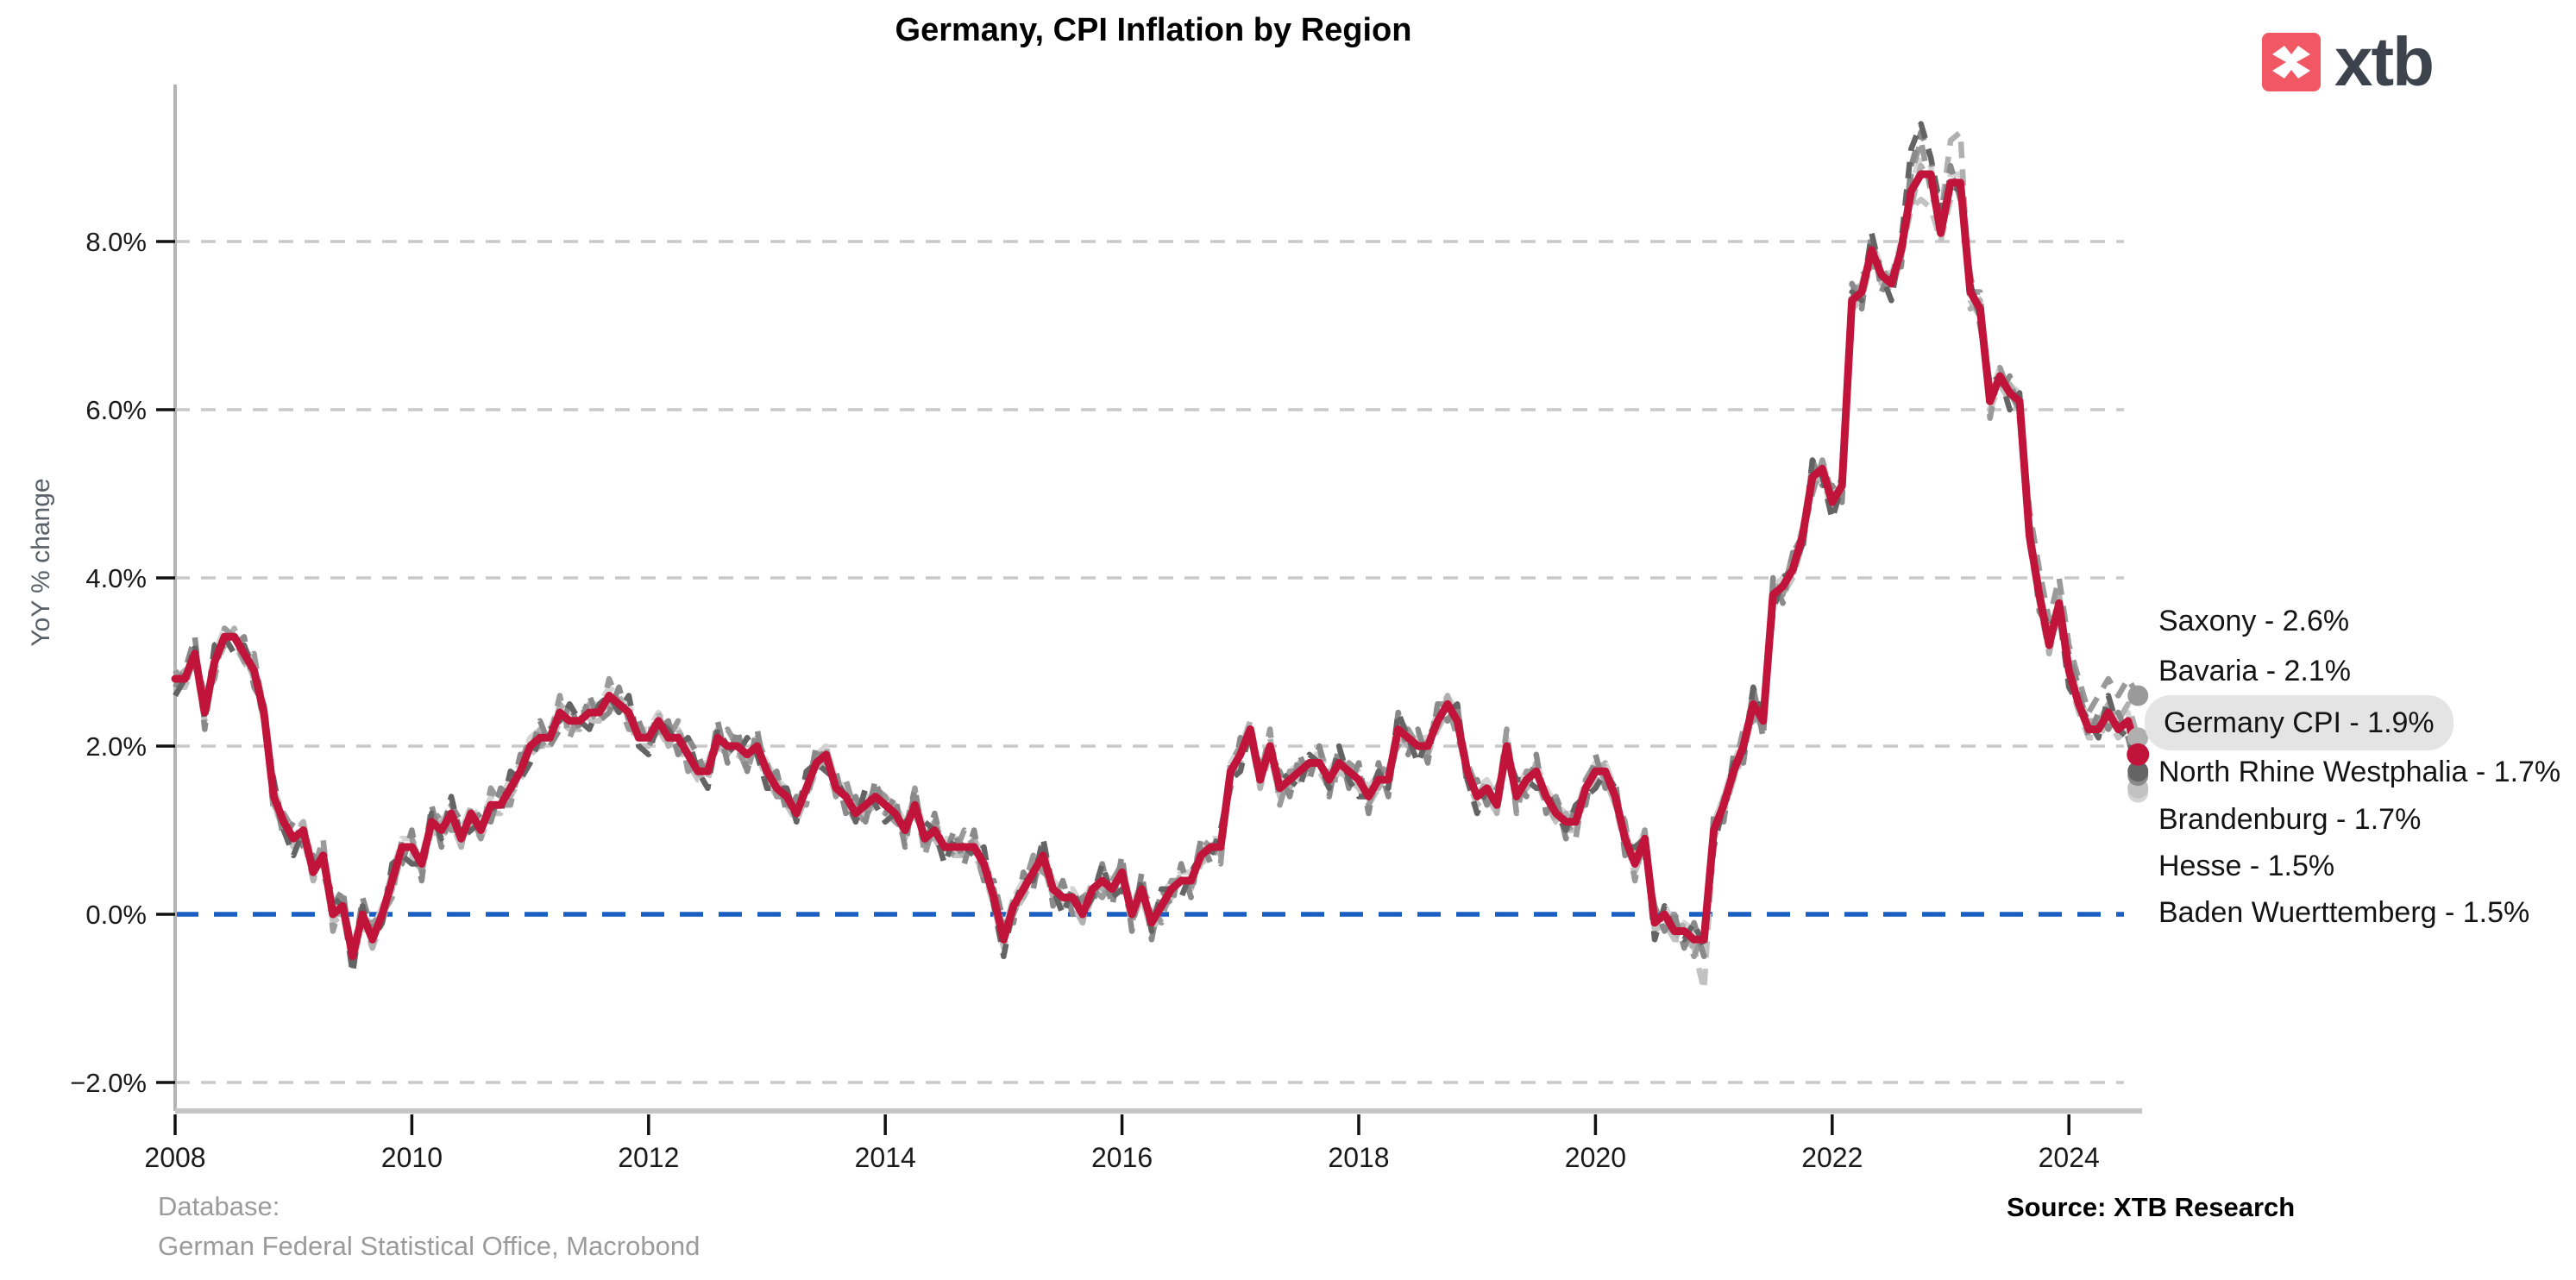 The image size is (2576, 1280). I want to click on x-tick-label-2012: 2012, so click(648, 1157).